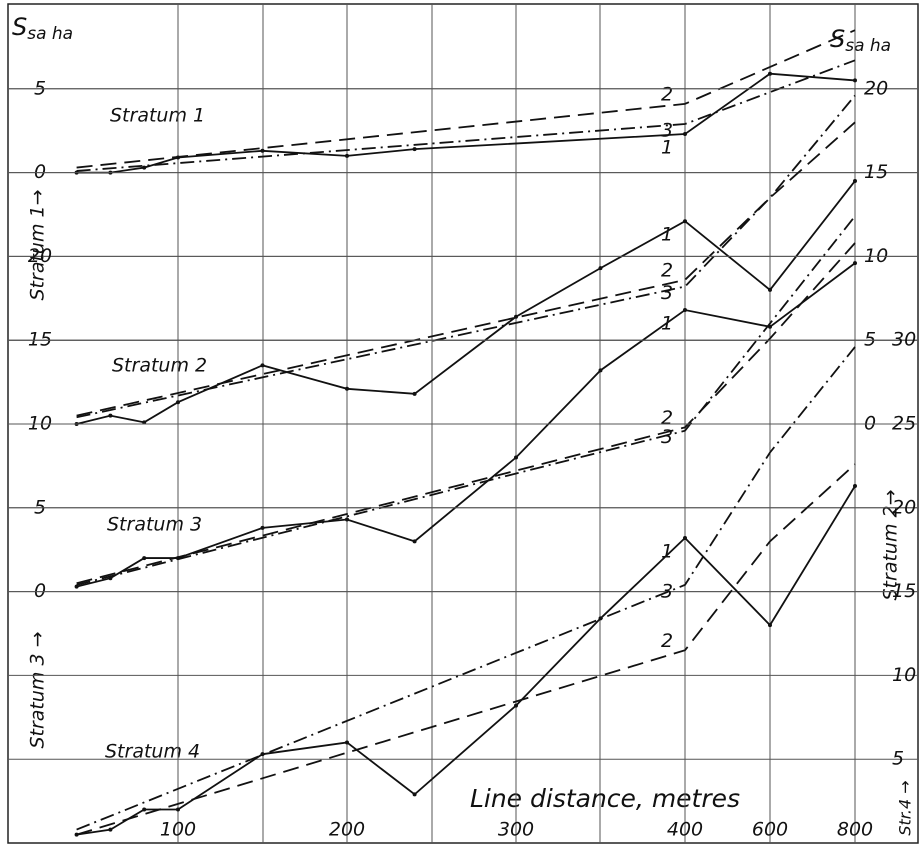 Image resolution: width=921 pixels, height=846 pixels. What do you see at coordinates (154, 525) in the screenshot?
I see `stratum-title: Stratum 3` at bounding box center [154, 525].